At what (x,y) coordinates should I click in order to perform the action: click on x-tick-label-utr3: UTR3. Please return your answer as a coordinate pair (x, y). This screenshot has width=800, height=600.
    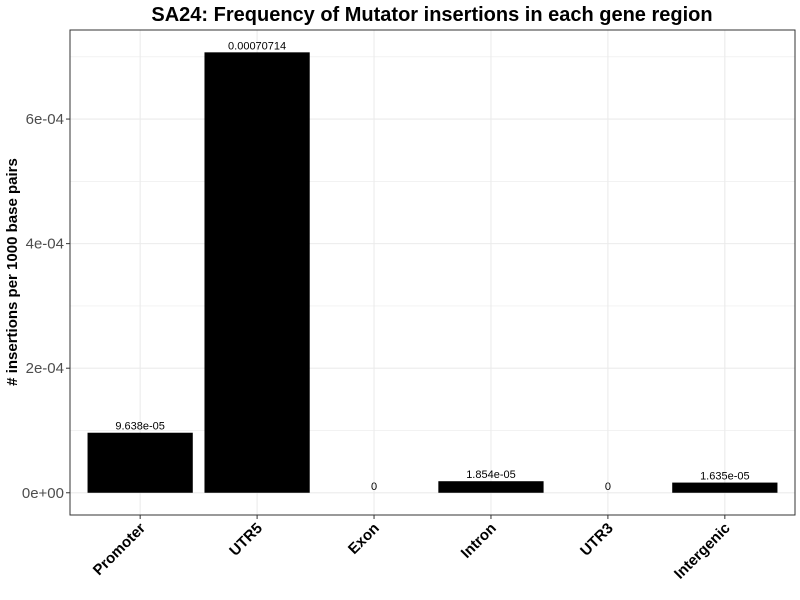
    Looking at the image, I should click on (597, 540).